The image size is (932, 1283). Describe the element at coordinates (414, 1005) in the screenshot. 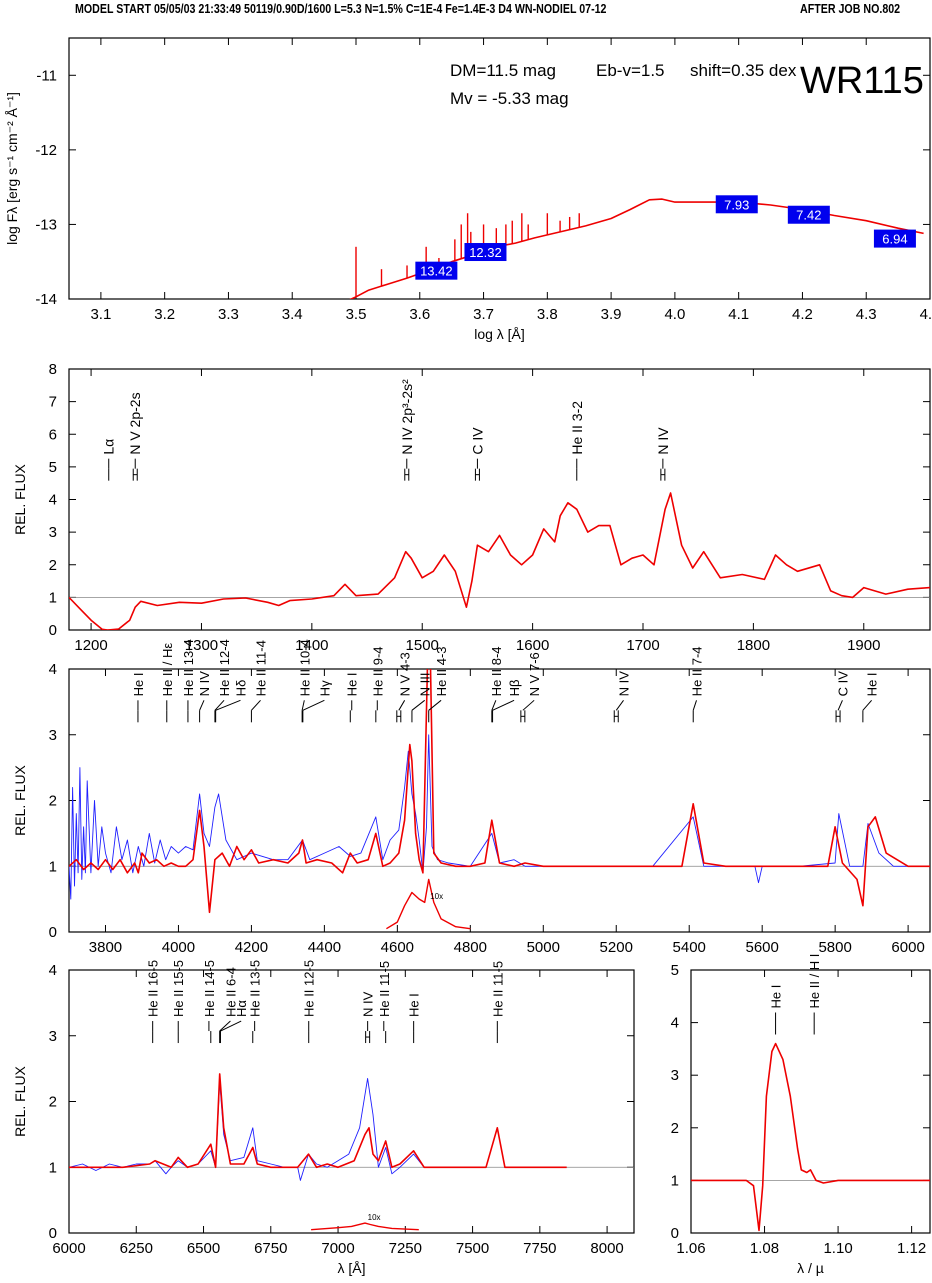

I see `red-line-label: He I` at that location.